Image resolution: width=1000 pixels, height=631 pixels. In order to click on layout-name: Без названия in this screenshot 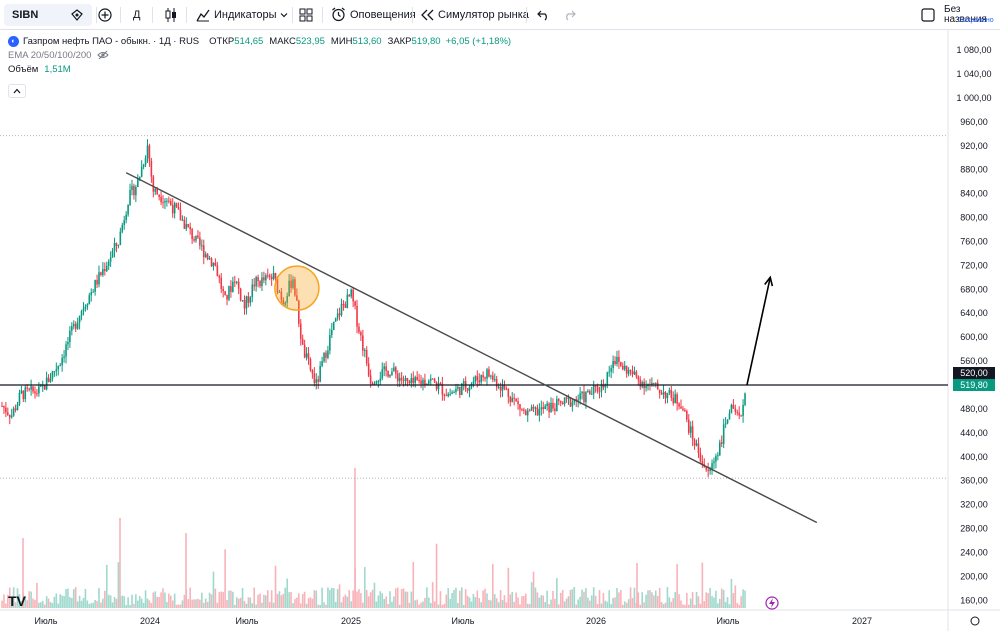, I will do `click(965, 14)`.